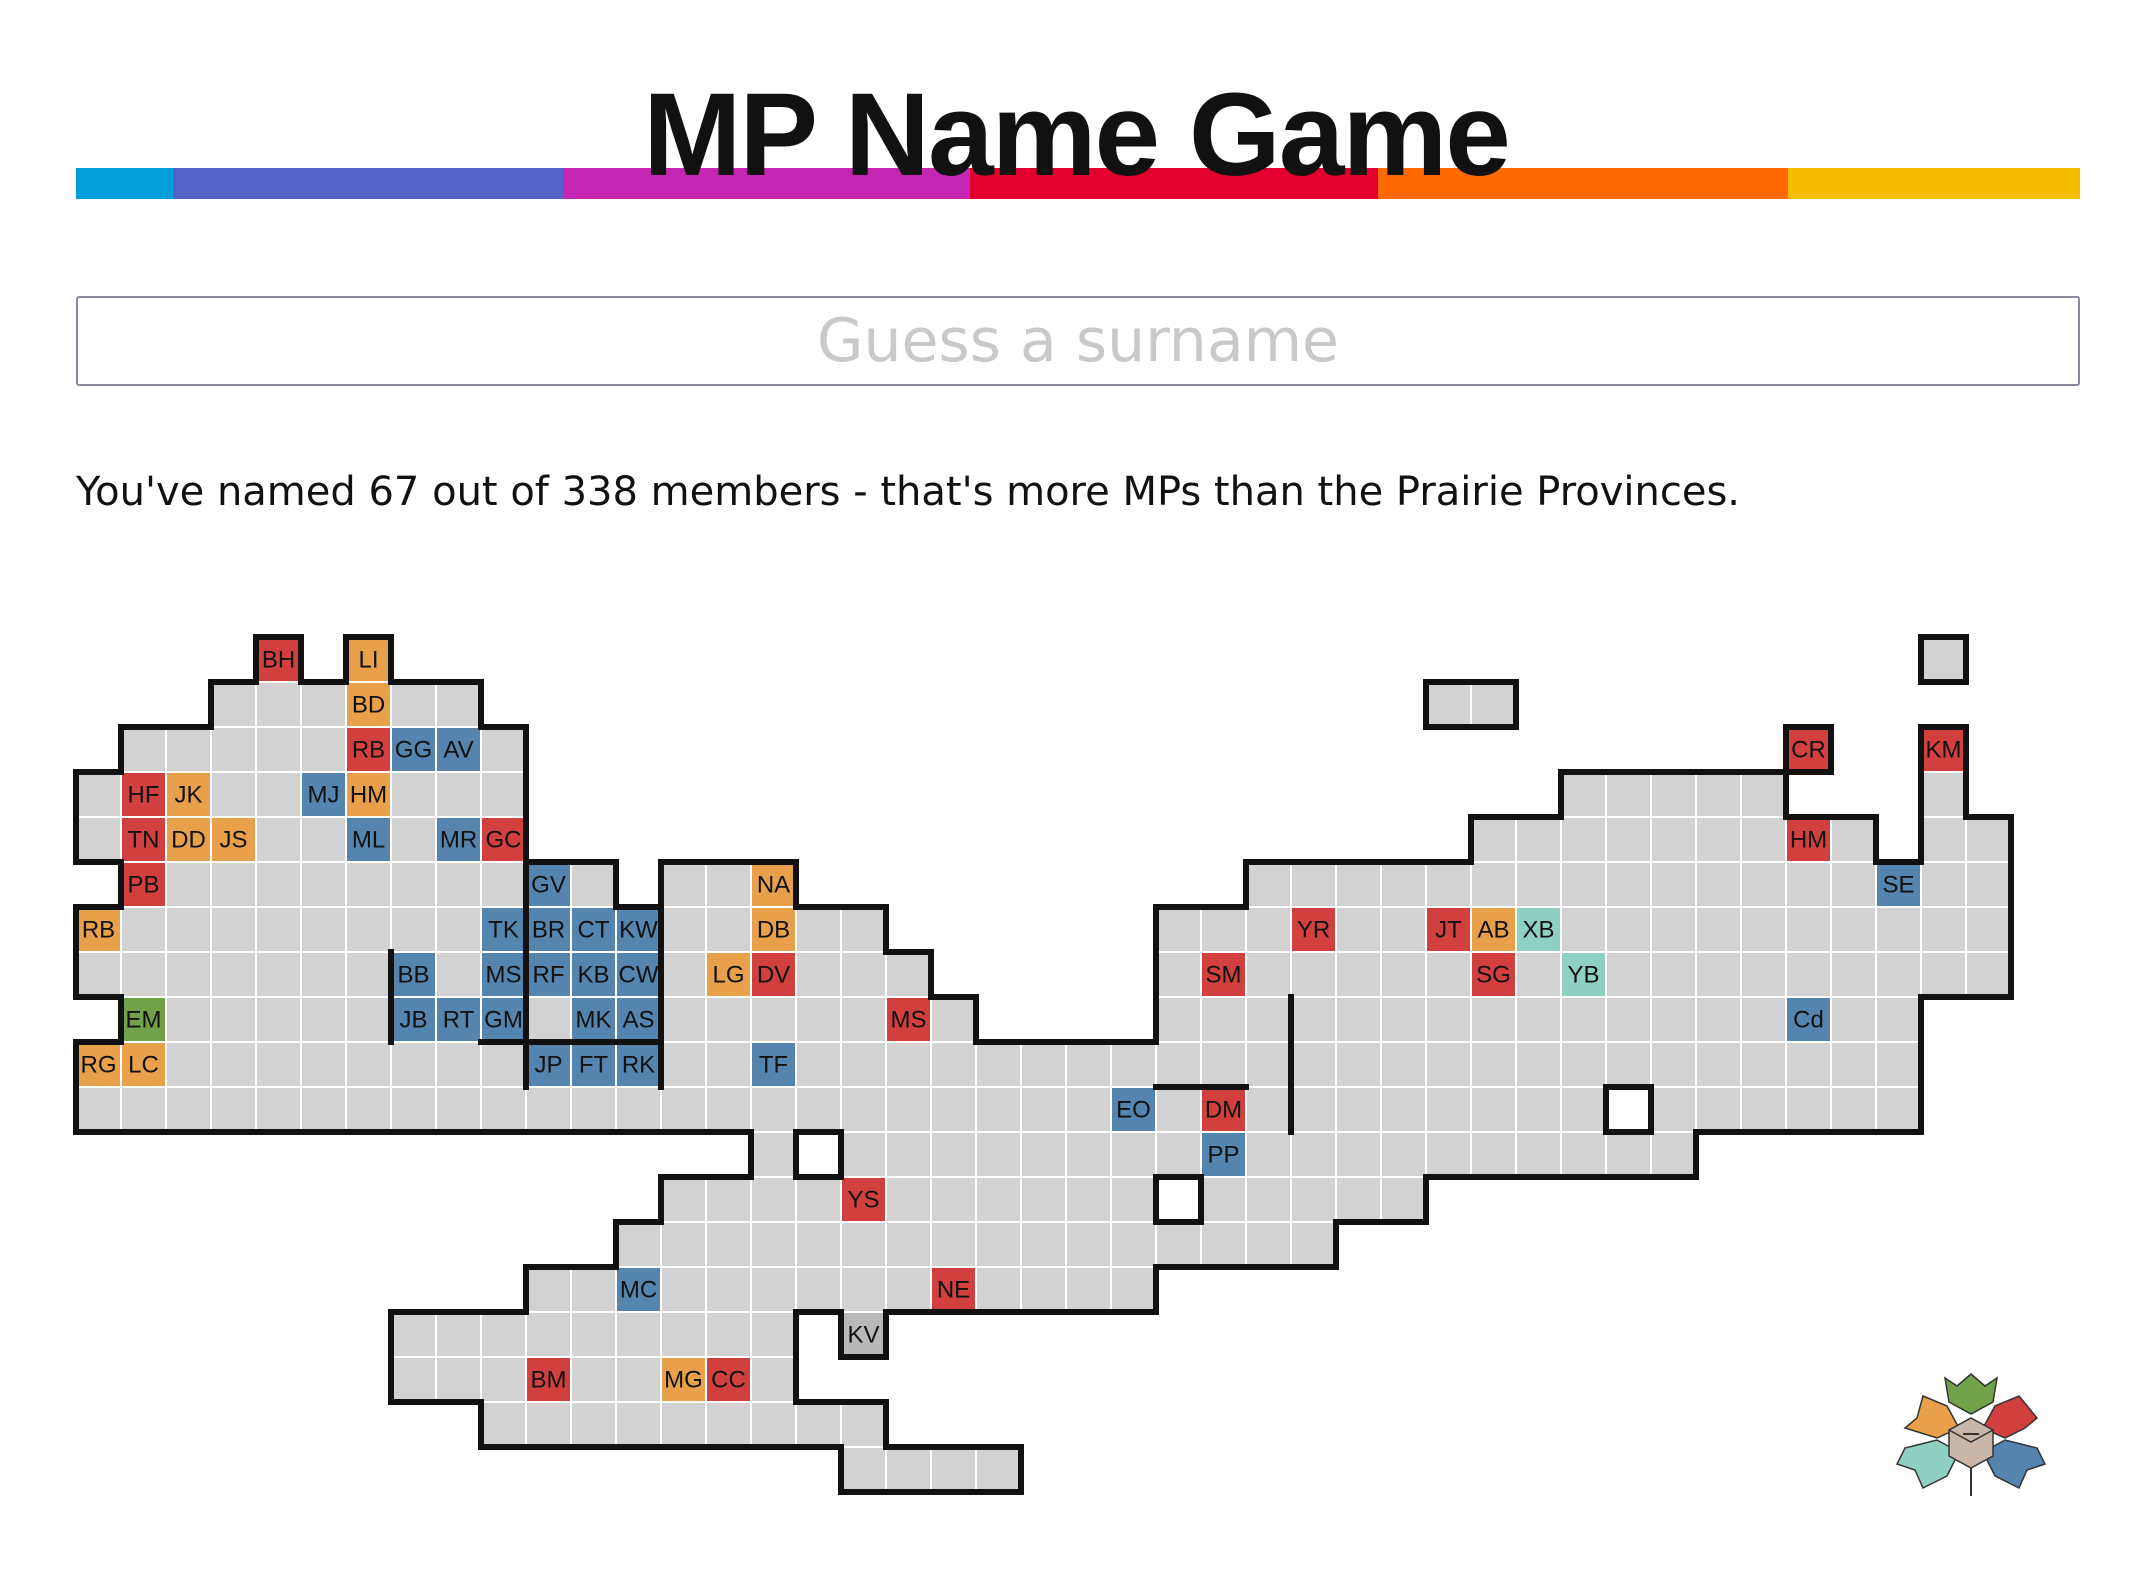  Describe the element at coordinates (909, 1020) in the screenshot. I see `riding-cell-label: MS` at that location.